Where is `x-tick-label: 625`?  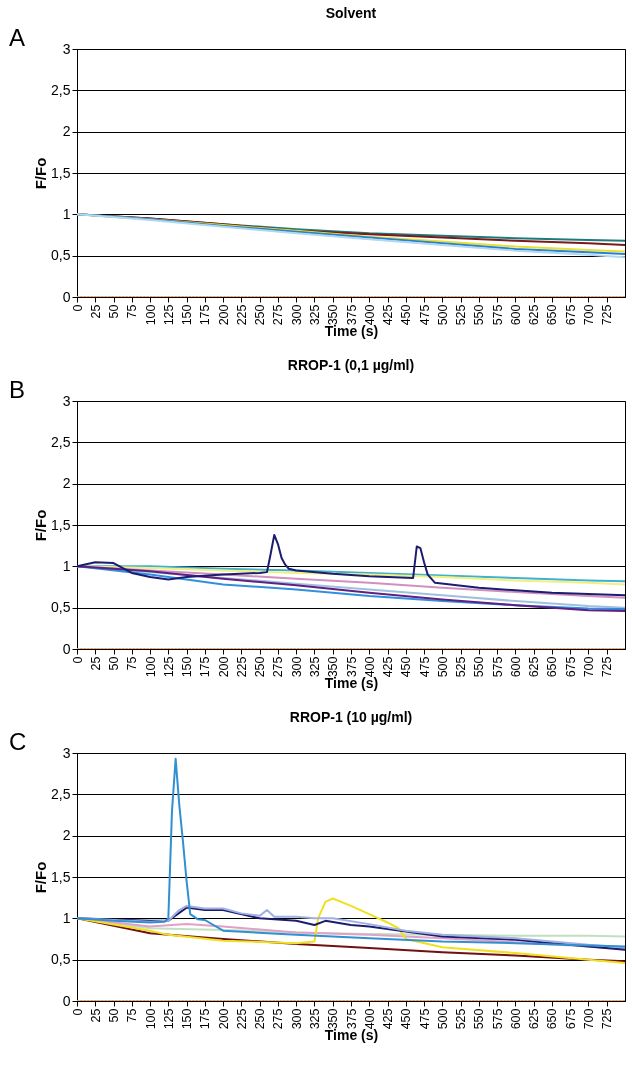
x-tick-label: 625 is located at coordinates (534, 315).